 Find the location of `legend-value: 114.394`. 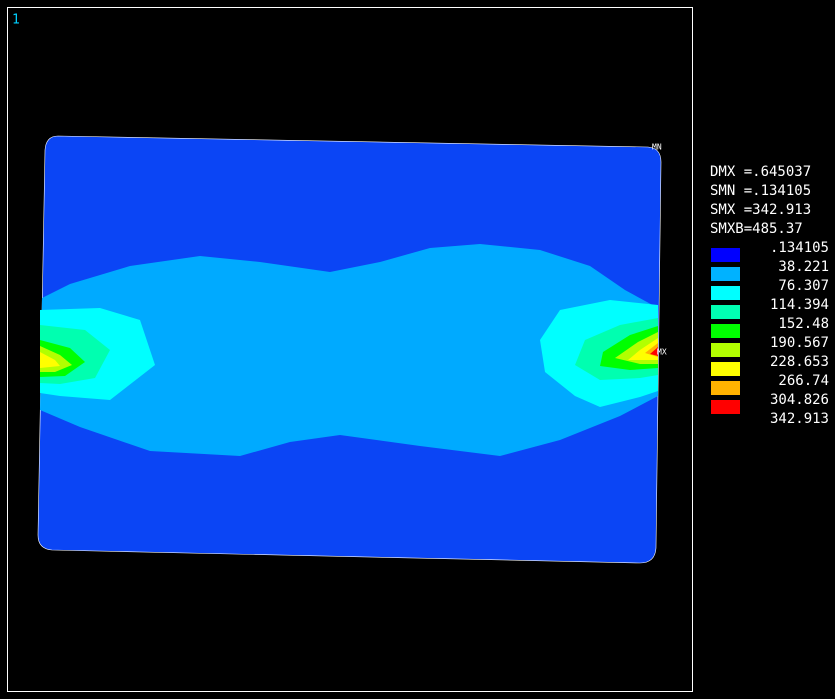

legend-value: 114.394 is located at coordinates (799, 305).